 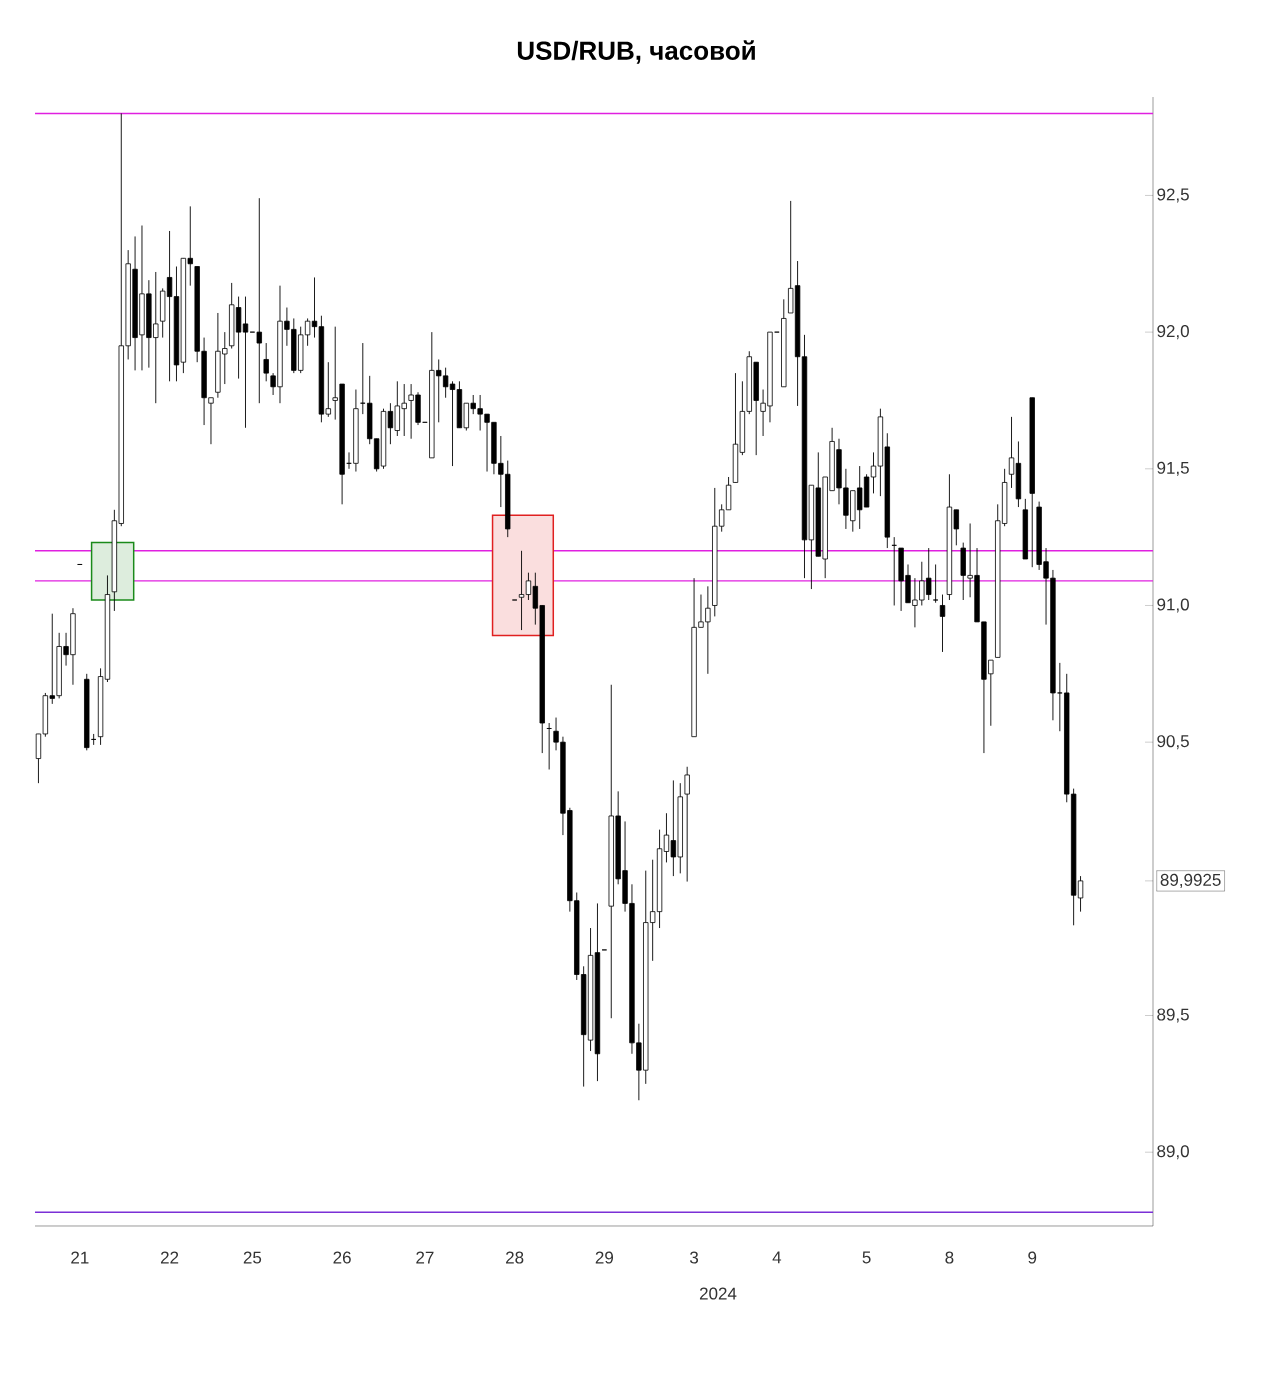 What do you see at coordinates (1190, 880) in the screenshot?
I see `y-tick-label: 89,9925` at bounding box center [1190, 880].